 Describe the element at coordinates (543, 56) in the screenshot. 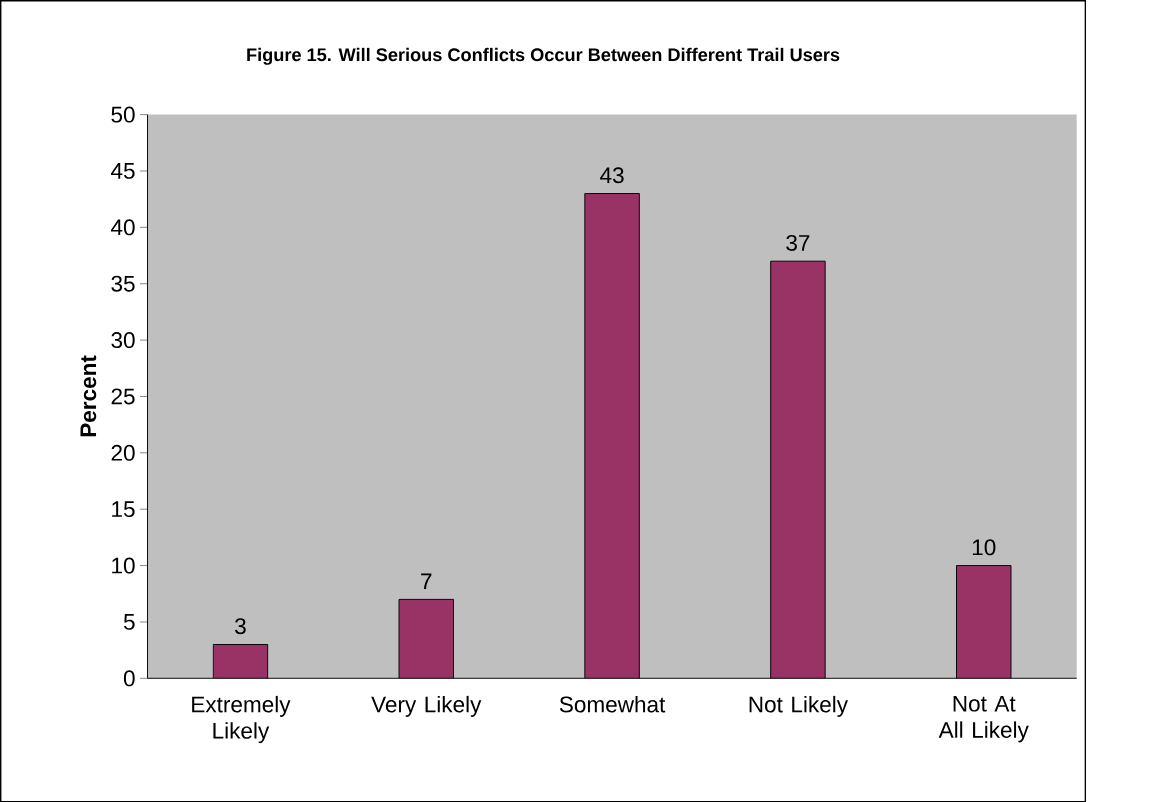

I see `chart-title: Figure 15. Will Serious Conflicts Occur Between Different Trail Users` at that location.